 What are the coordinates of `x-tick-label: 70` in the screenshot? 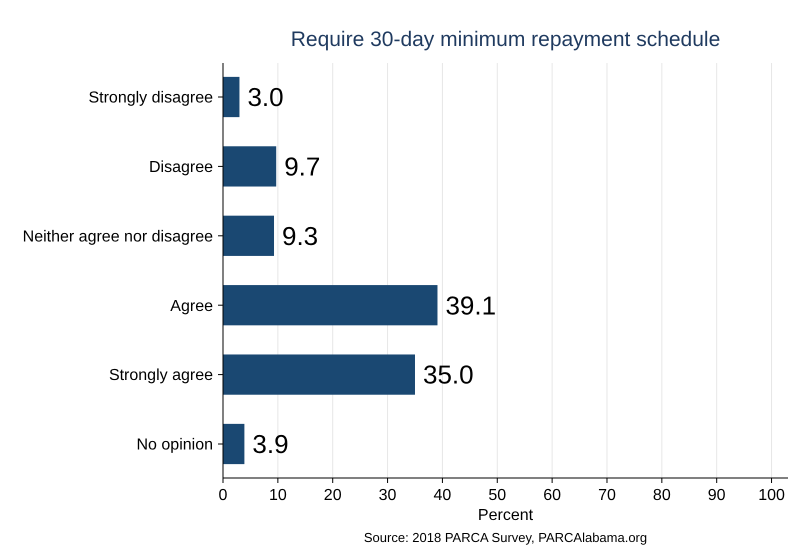 It's located at (607, 495).